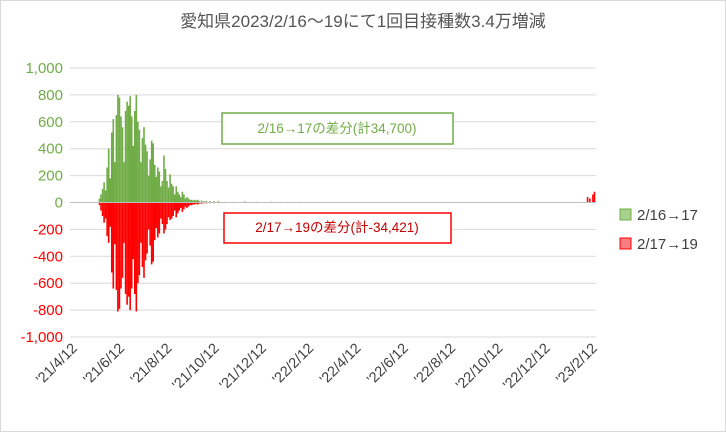 The width and height of the screenshot is (726, 432). What do you see at coordinates (41, 337) in the screenshot?
I see `y-tick-label: -1,000` at bounding box center [41, 337].